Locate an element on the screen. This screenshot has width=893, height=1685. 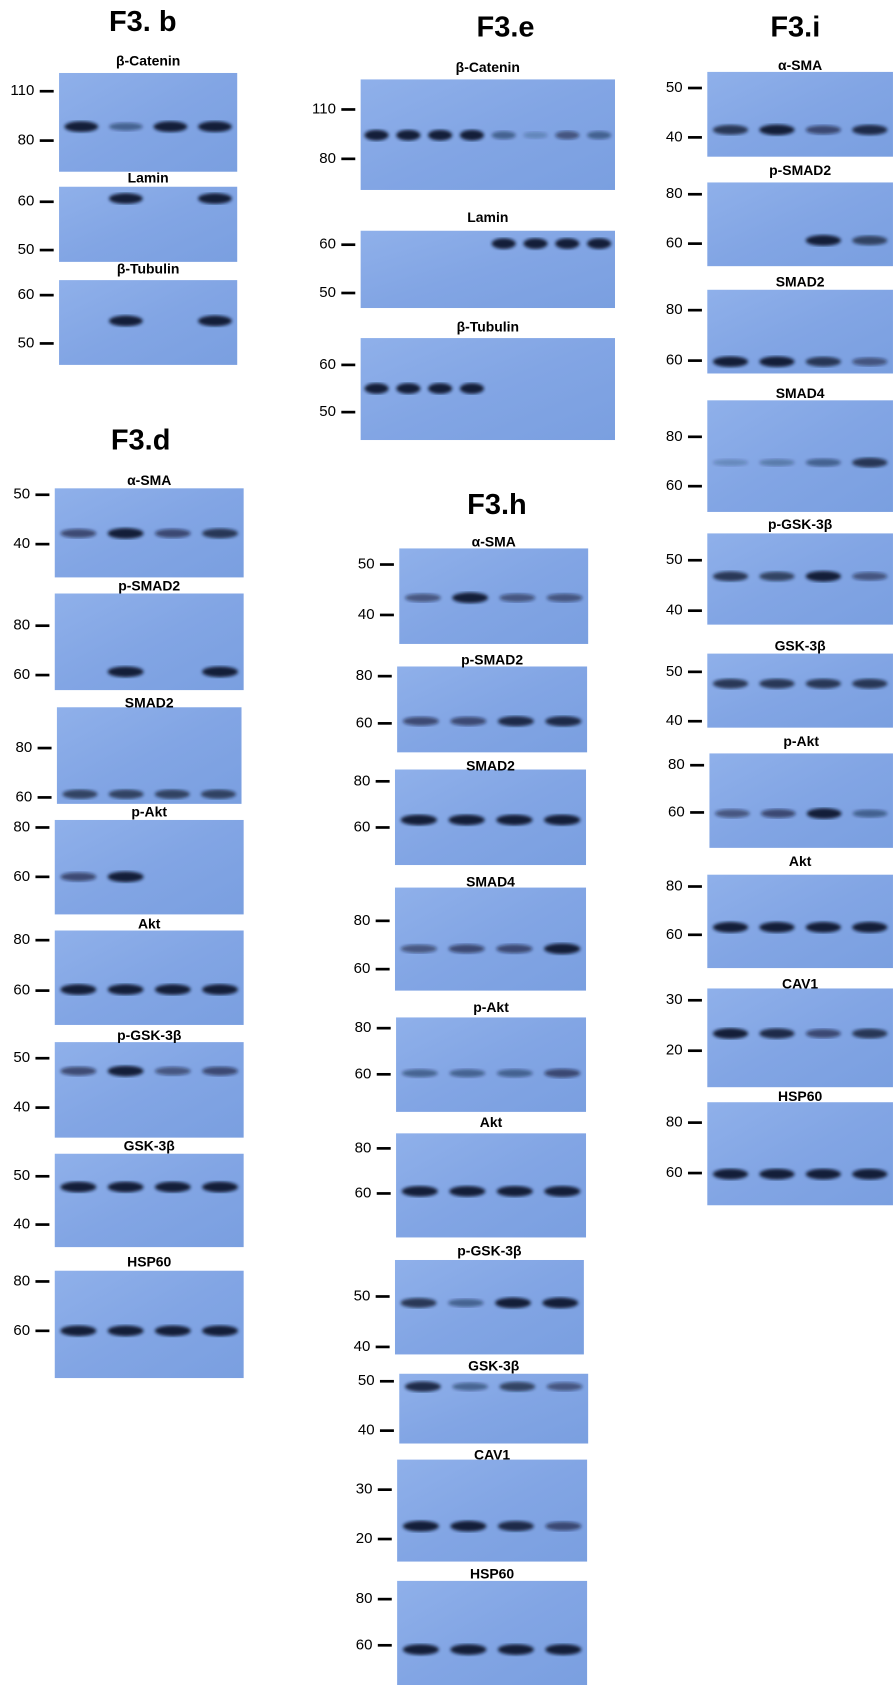
blot-label: p-GSK-3β is located at coordinates (800, 524).